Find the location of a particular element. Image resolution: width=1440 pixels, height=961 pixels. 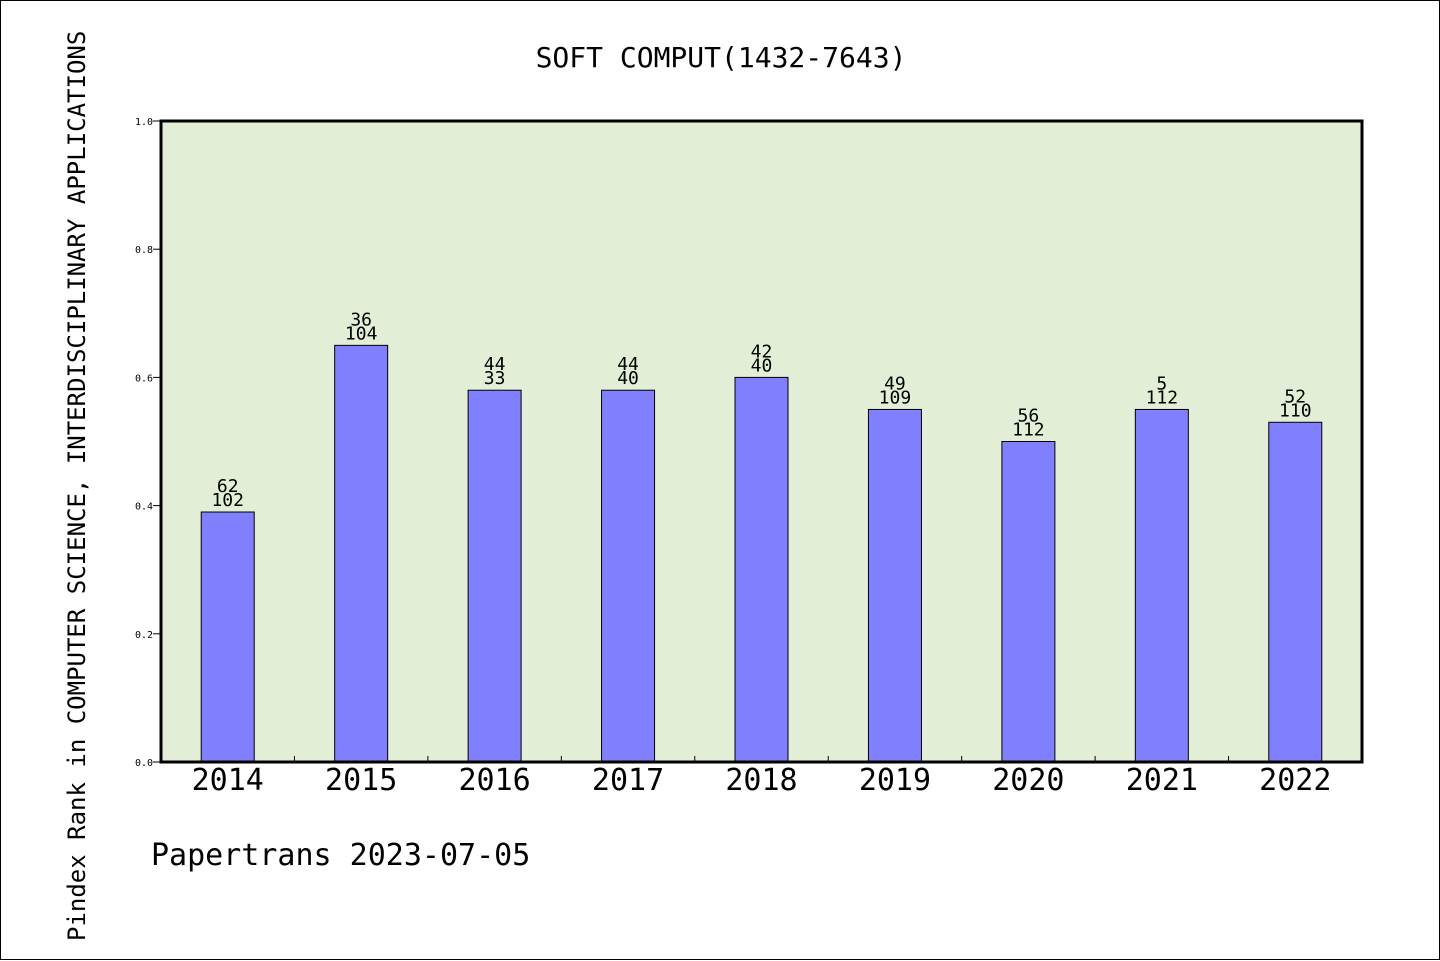

bar-label-bottom: 104 is located at coordinates (361, 333).